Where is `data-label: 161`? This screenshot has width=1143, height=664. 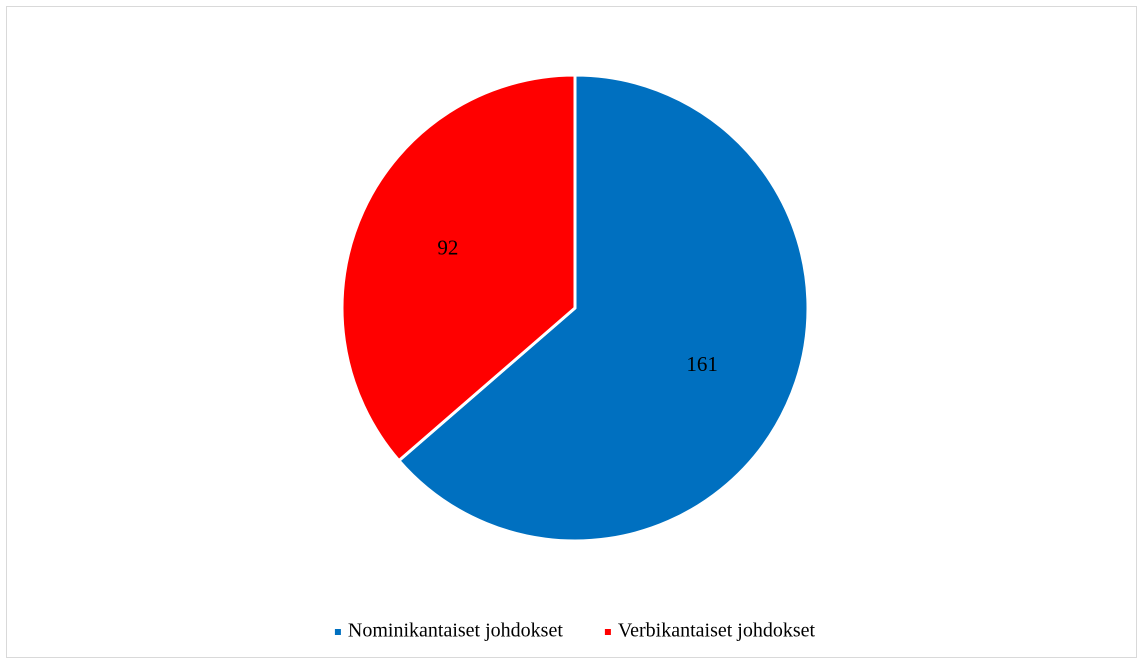
data-label: 161 is located at coordinates (702, 364).